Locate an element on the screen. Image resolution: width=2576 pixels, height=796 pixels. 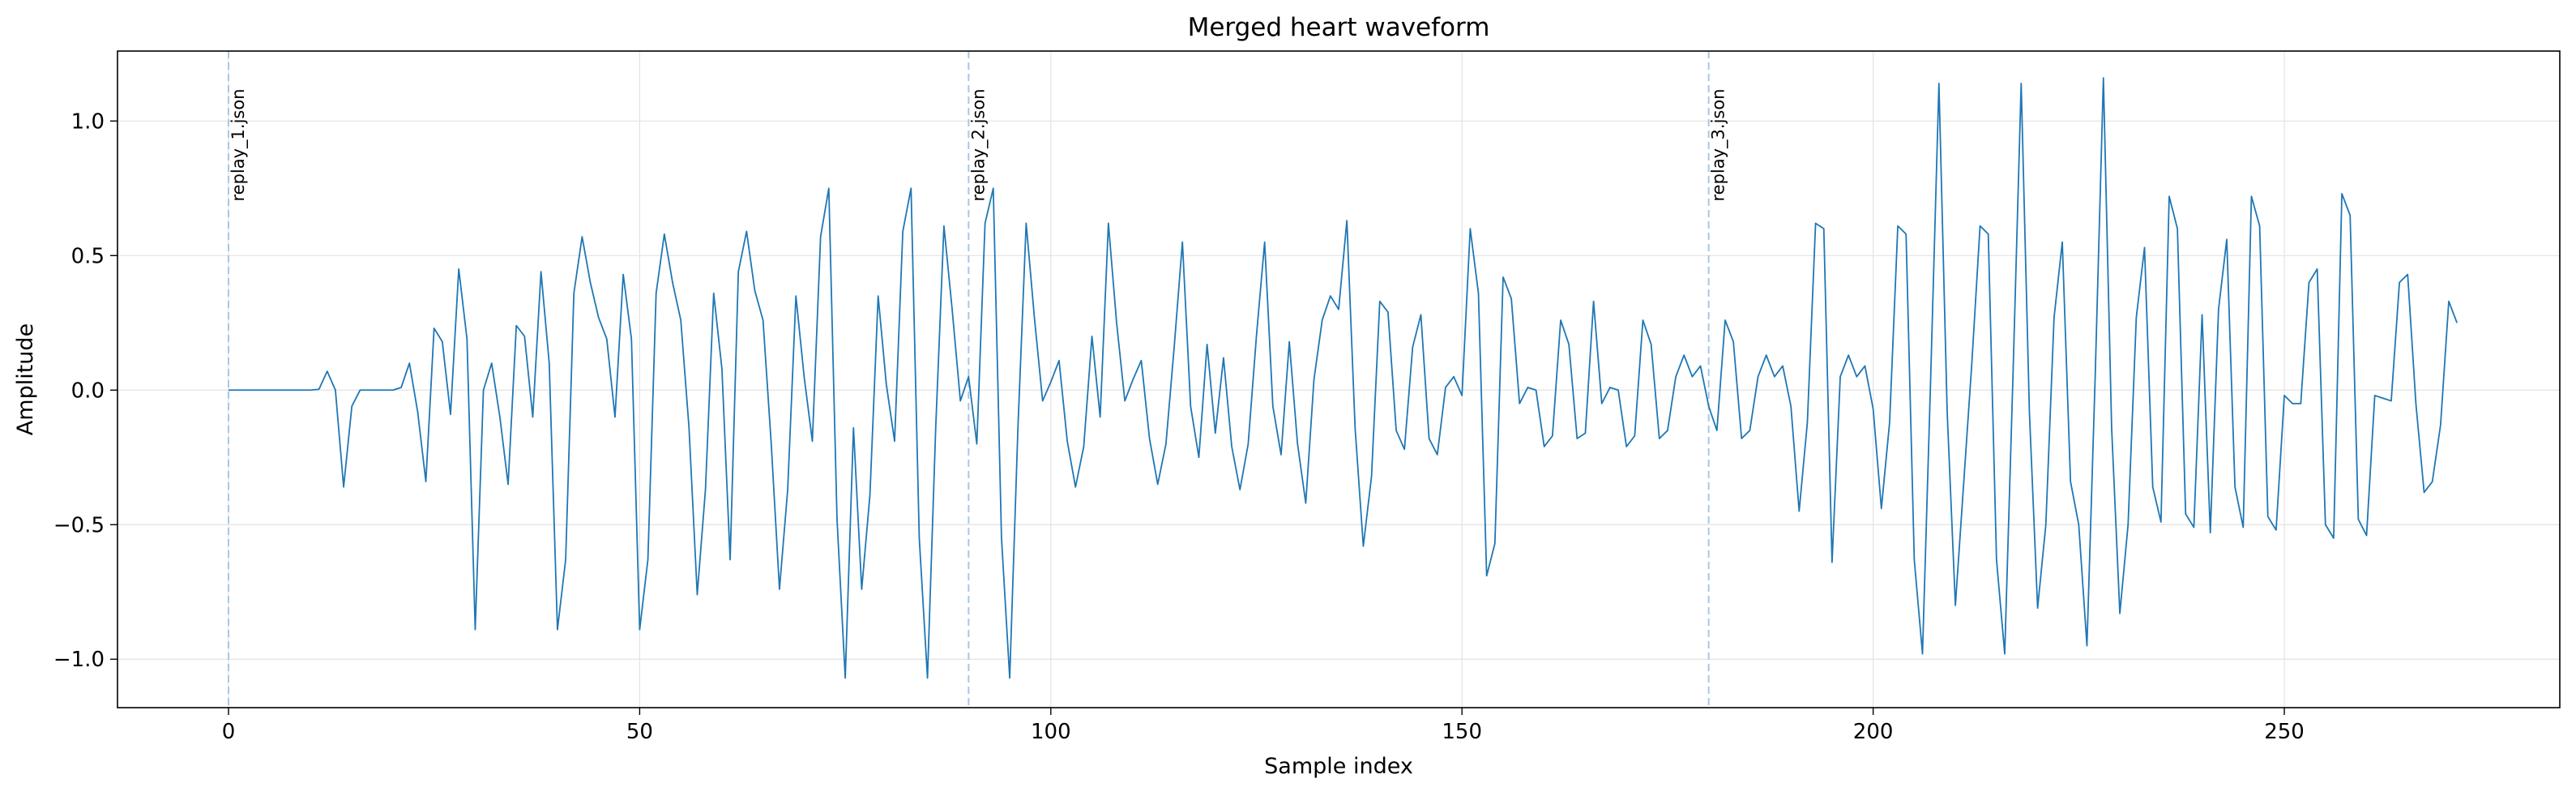
file-marker-label: replay_3.json is located at coordinates (1719, 144).